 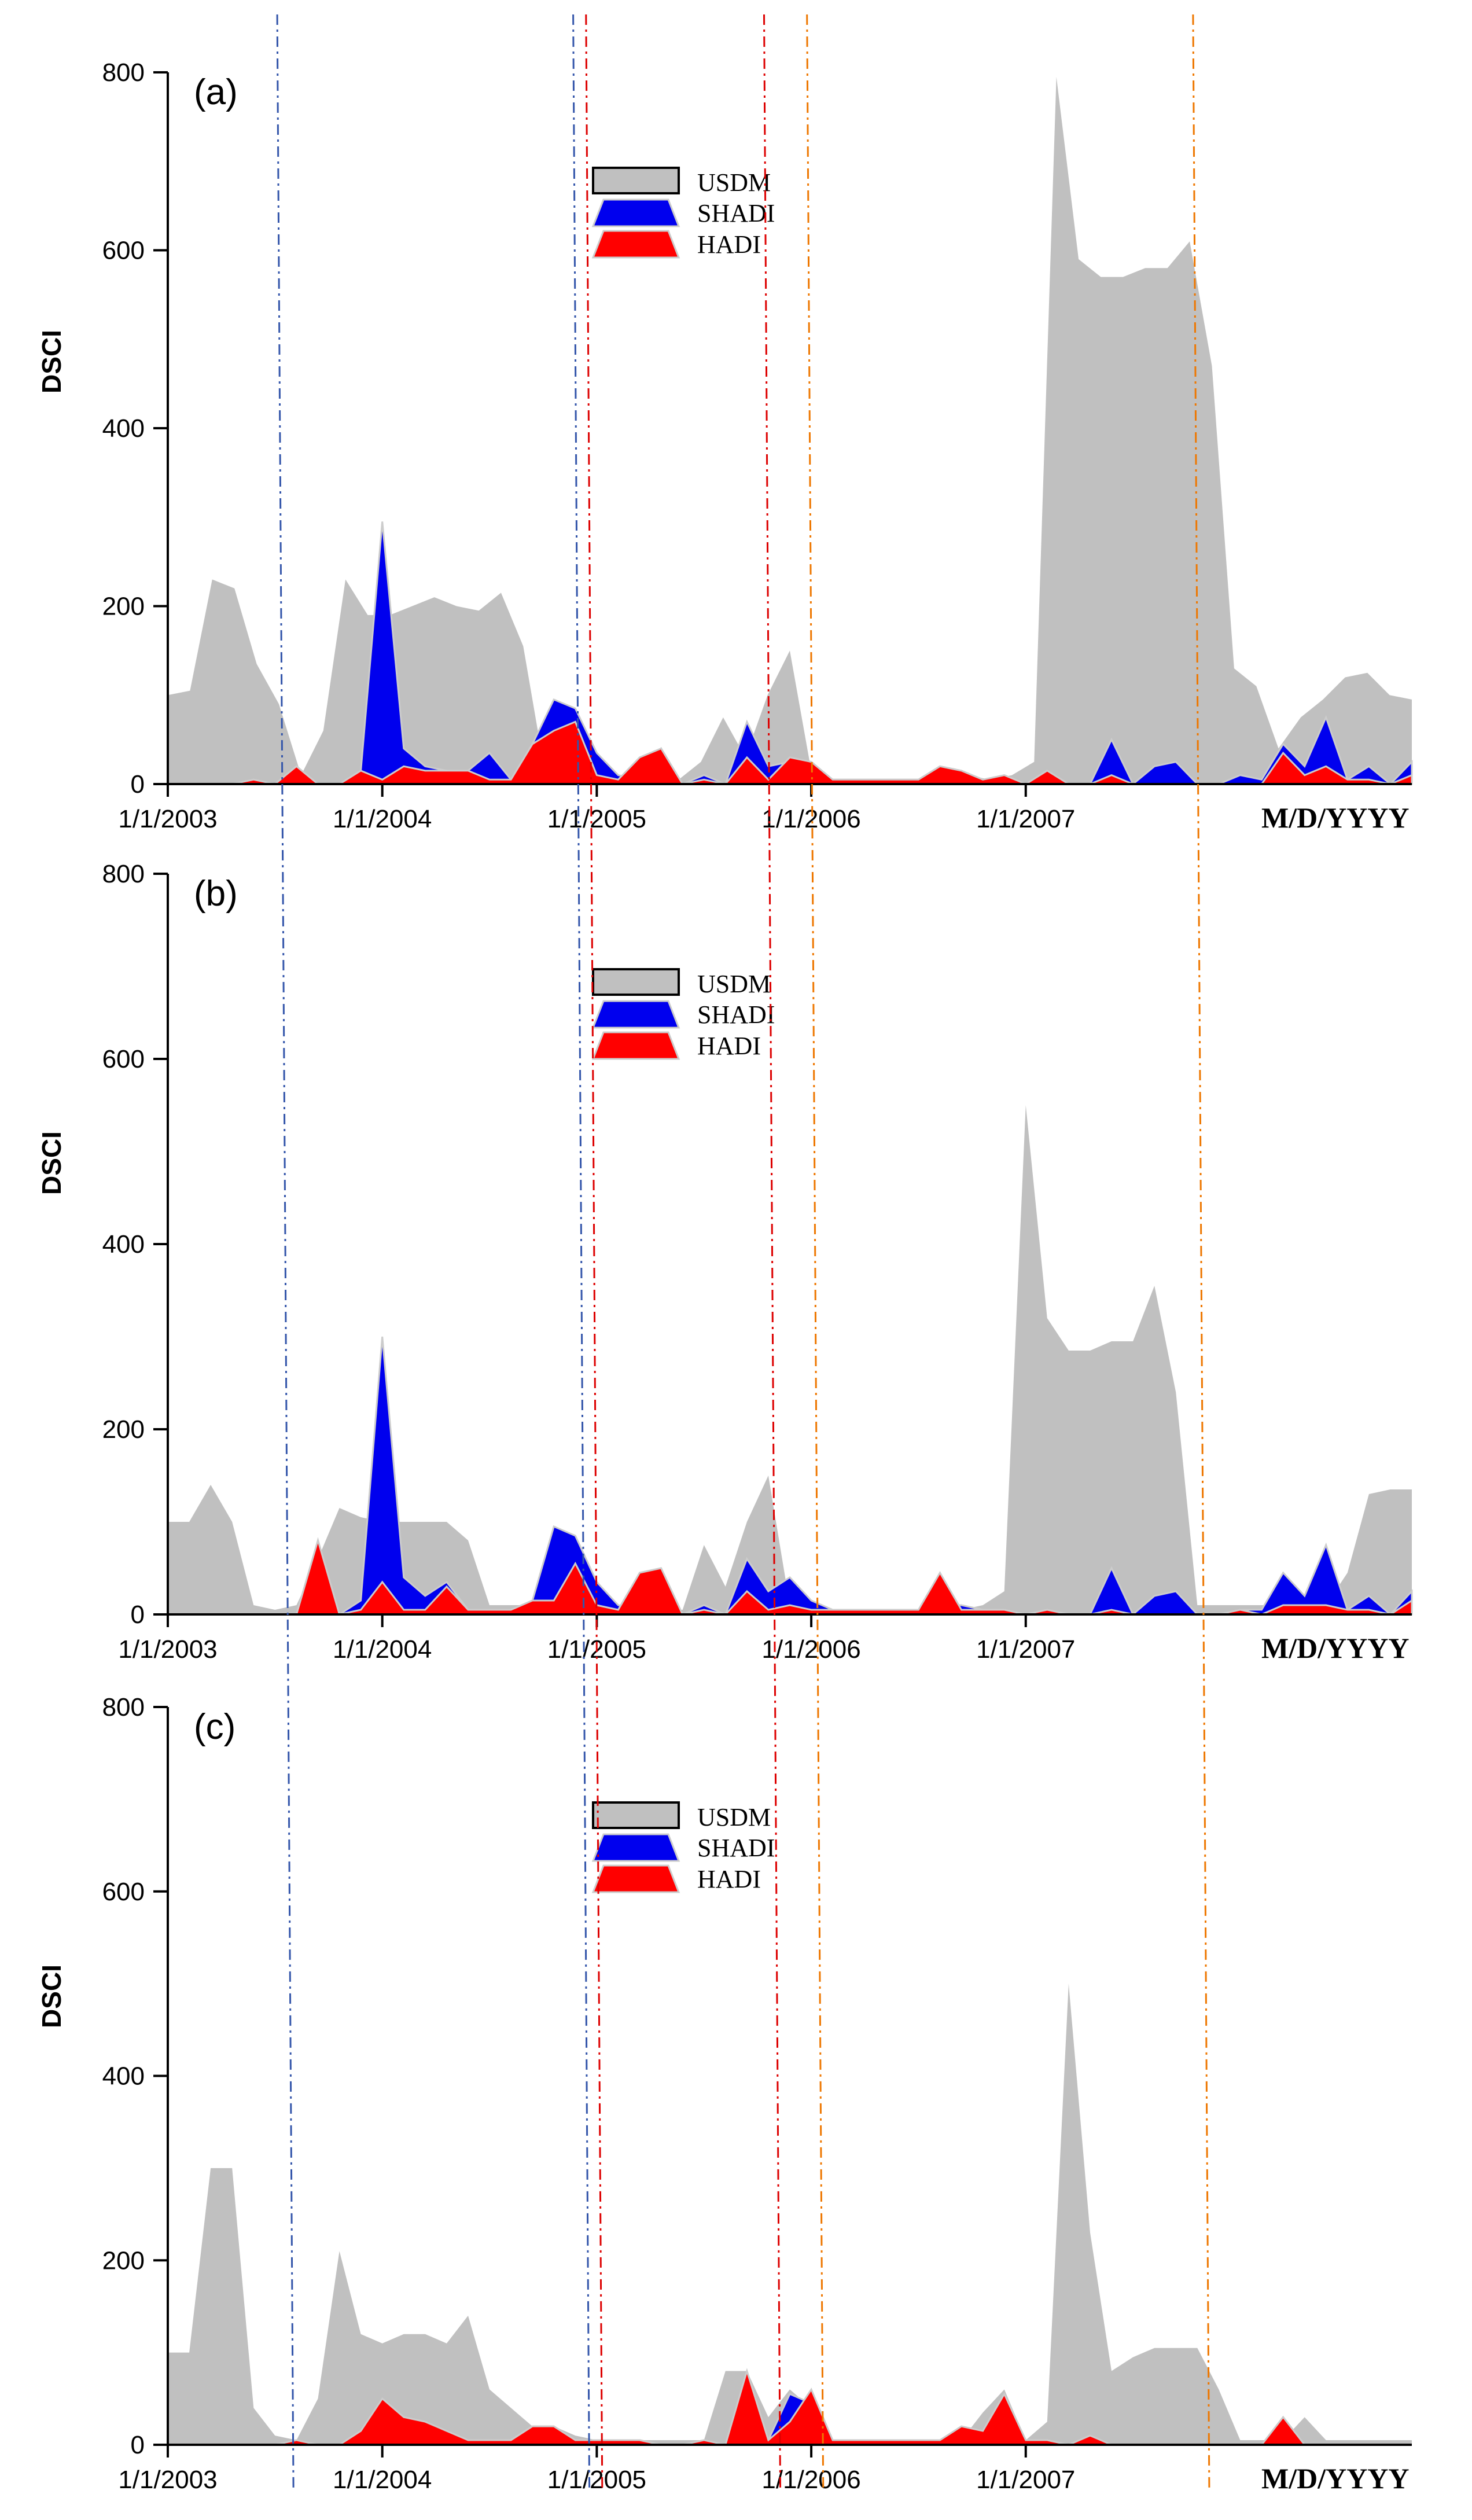 I want to click on panel-label: (a), so click(x=216, y=92).